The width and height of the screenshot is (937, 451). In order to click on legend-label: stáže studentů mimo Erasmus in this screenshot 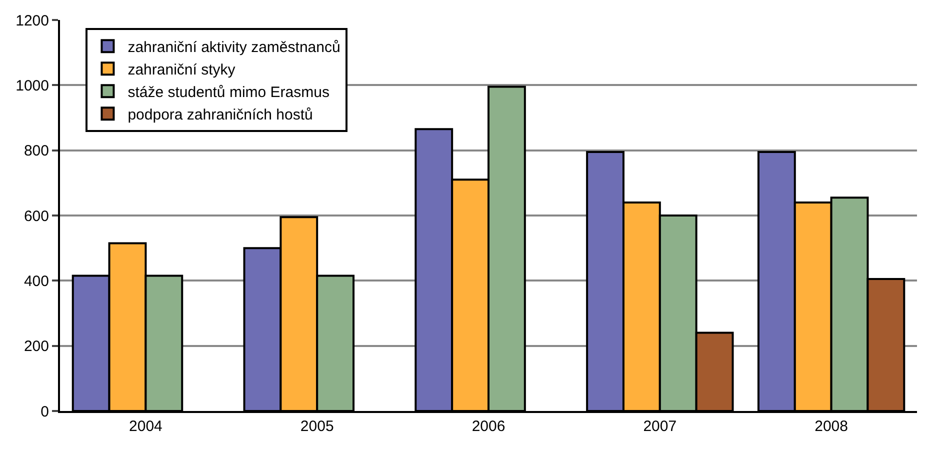, I will do `click(229, 92)`.